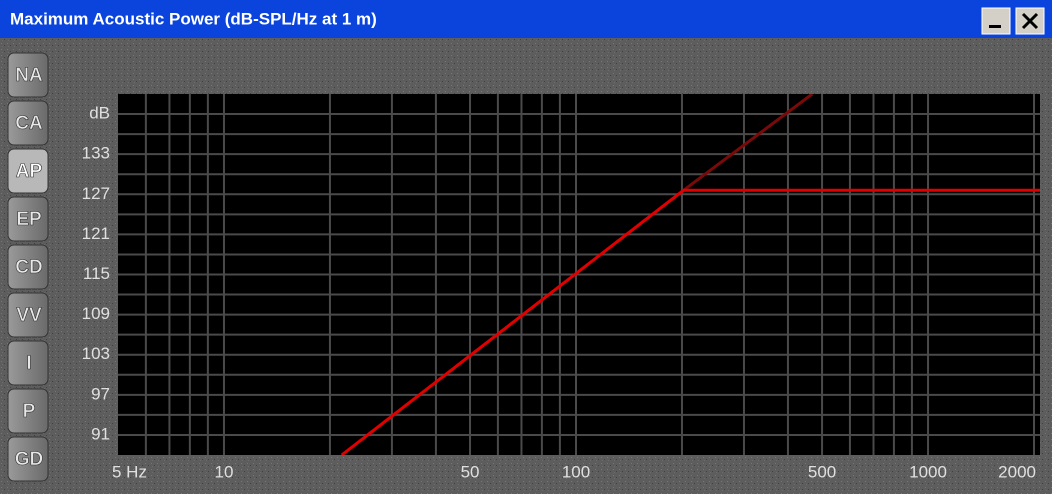 Image resolution: width=1052 pixels, height=494 pixels. I want to click on y-tick-label: dB, so click(99, 113).